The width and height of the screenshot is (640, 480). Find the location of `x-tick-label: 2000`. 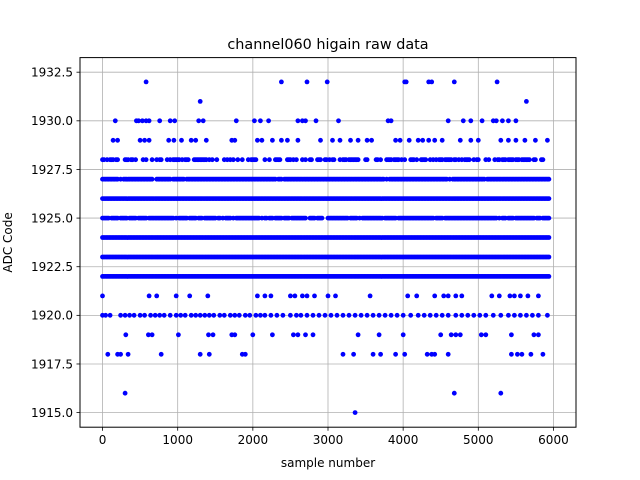

x-tick-label: 2000 is located at coordinates (253, 440).